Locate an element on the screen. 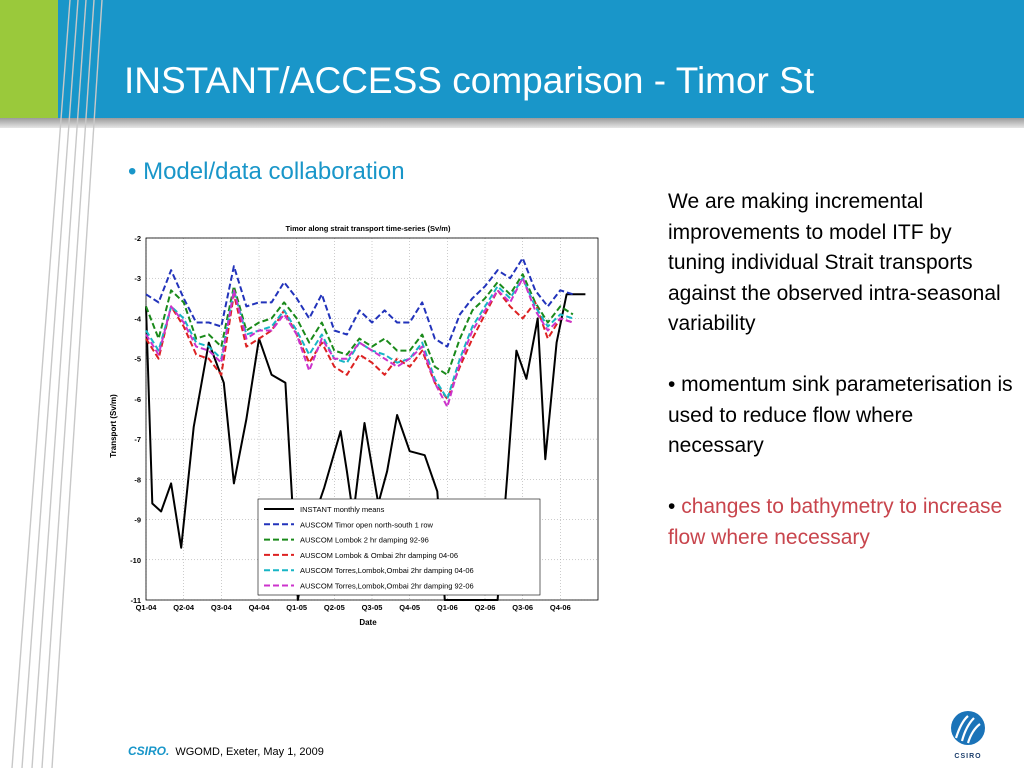 The image size is (1024, 768). header-green-block is located at coordinates (29, 59).